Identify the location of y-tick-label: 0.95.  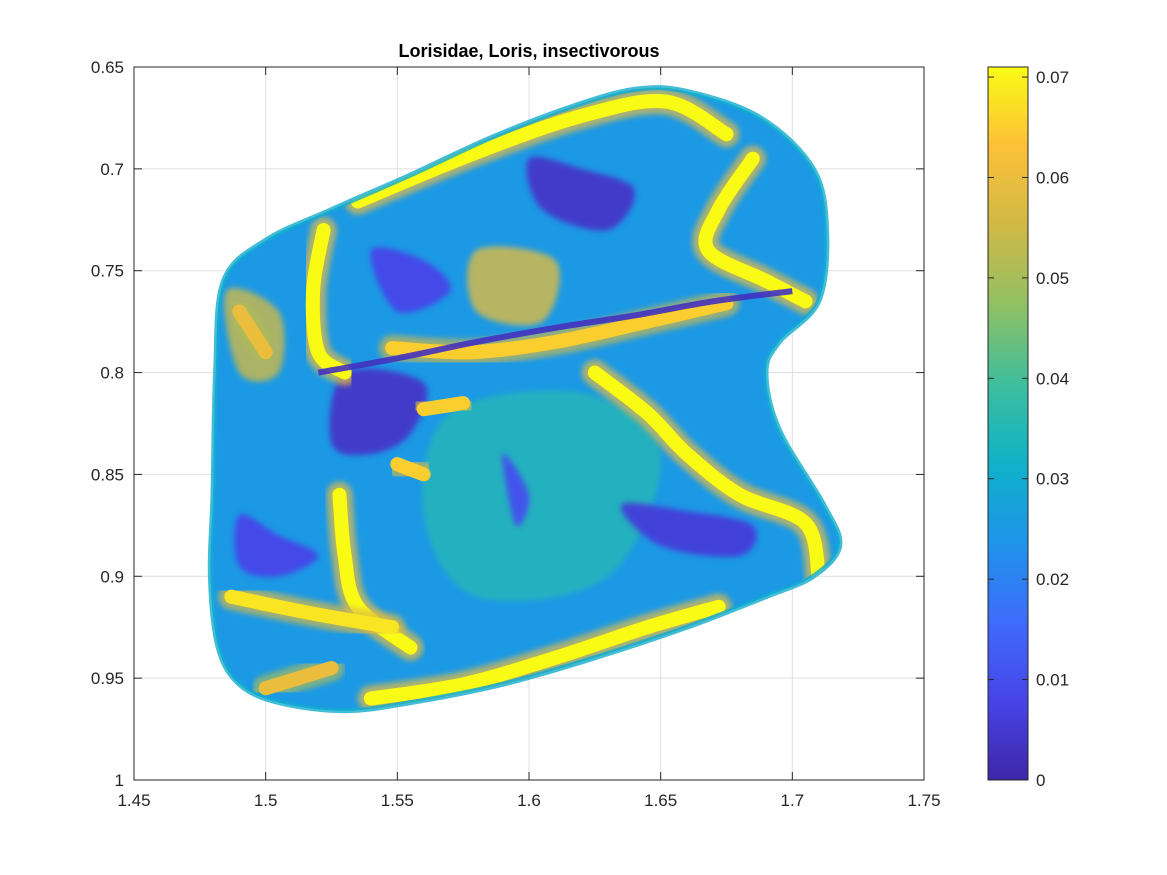
(107, 678).